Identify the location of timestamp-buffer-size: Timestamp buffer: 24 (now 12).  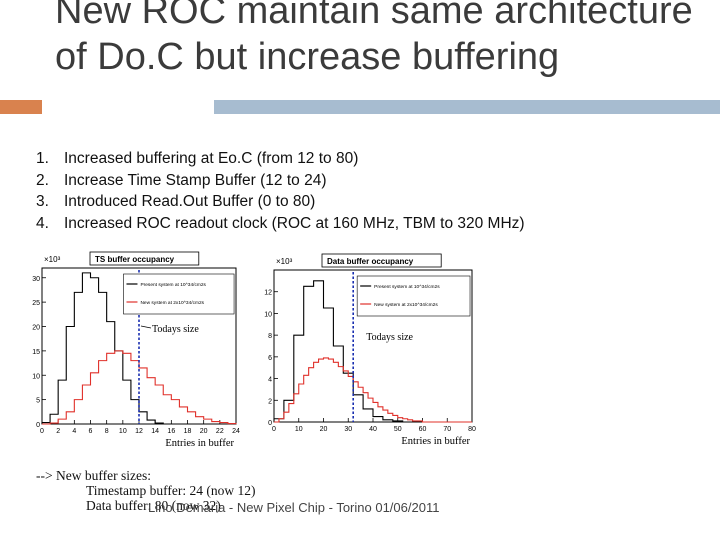
(171, 490).